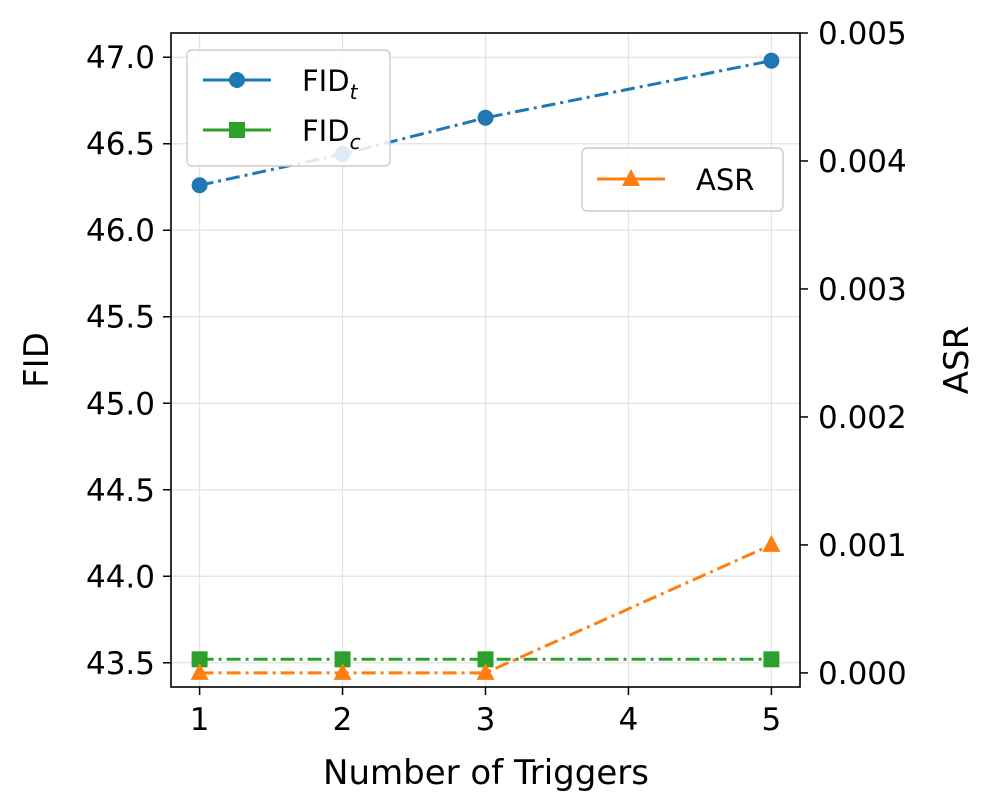 The width and height of the screenshot is (996, 810). I want to click on y-left-tick-label-45.0: 45.0, so click(120, 404).